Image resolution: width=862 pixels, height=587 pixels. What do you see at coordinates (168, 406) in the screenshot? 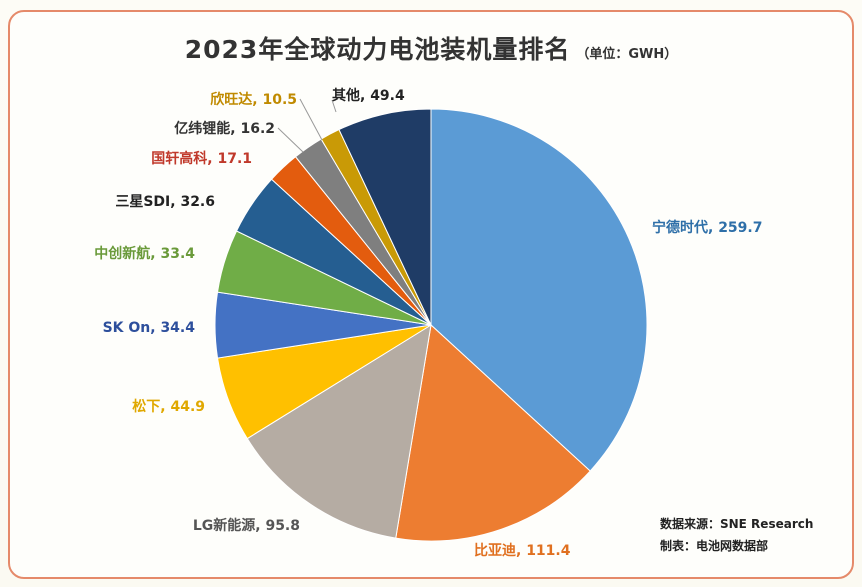
I see `slice-label: 松下, 44.9` at bounding box center [168, 406].